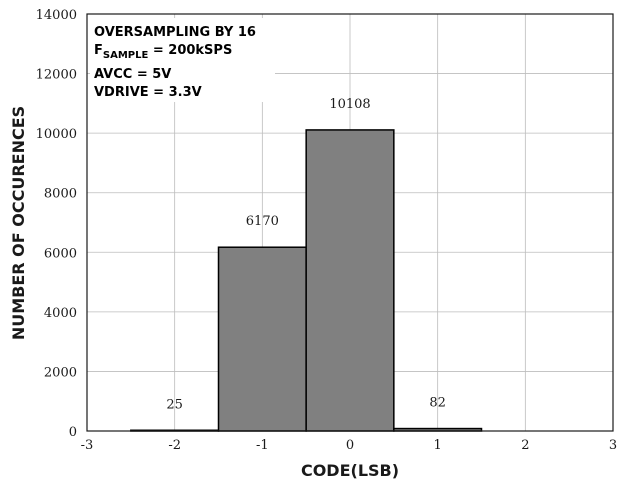 This screenshot has height=485, width=617. I want to click on bar-data-label: 10108, so click(349, 104).